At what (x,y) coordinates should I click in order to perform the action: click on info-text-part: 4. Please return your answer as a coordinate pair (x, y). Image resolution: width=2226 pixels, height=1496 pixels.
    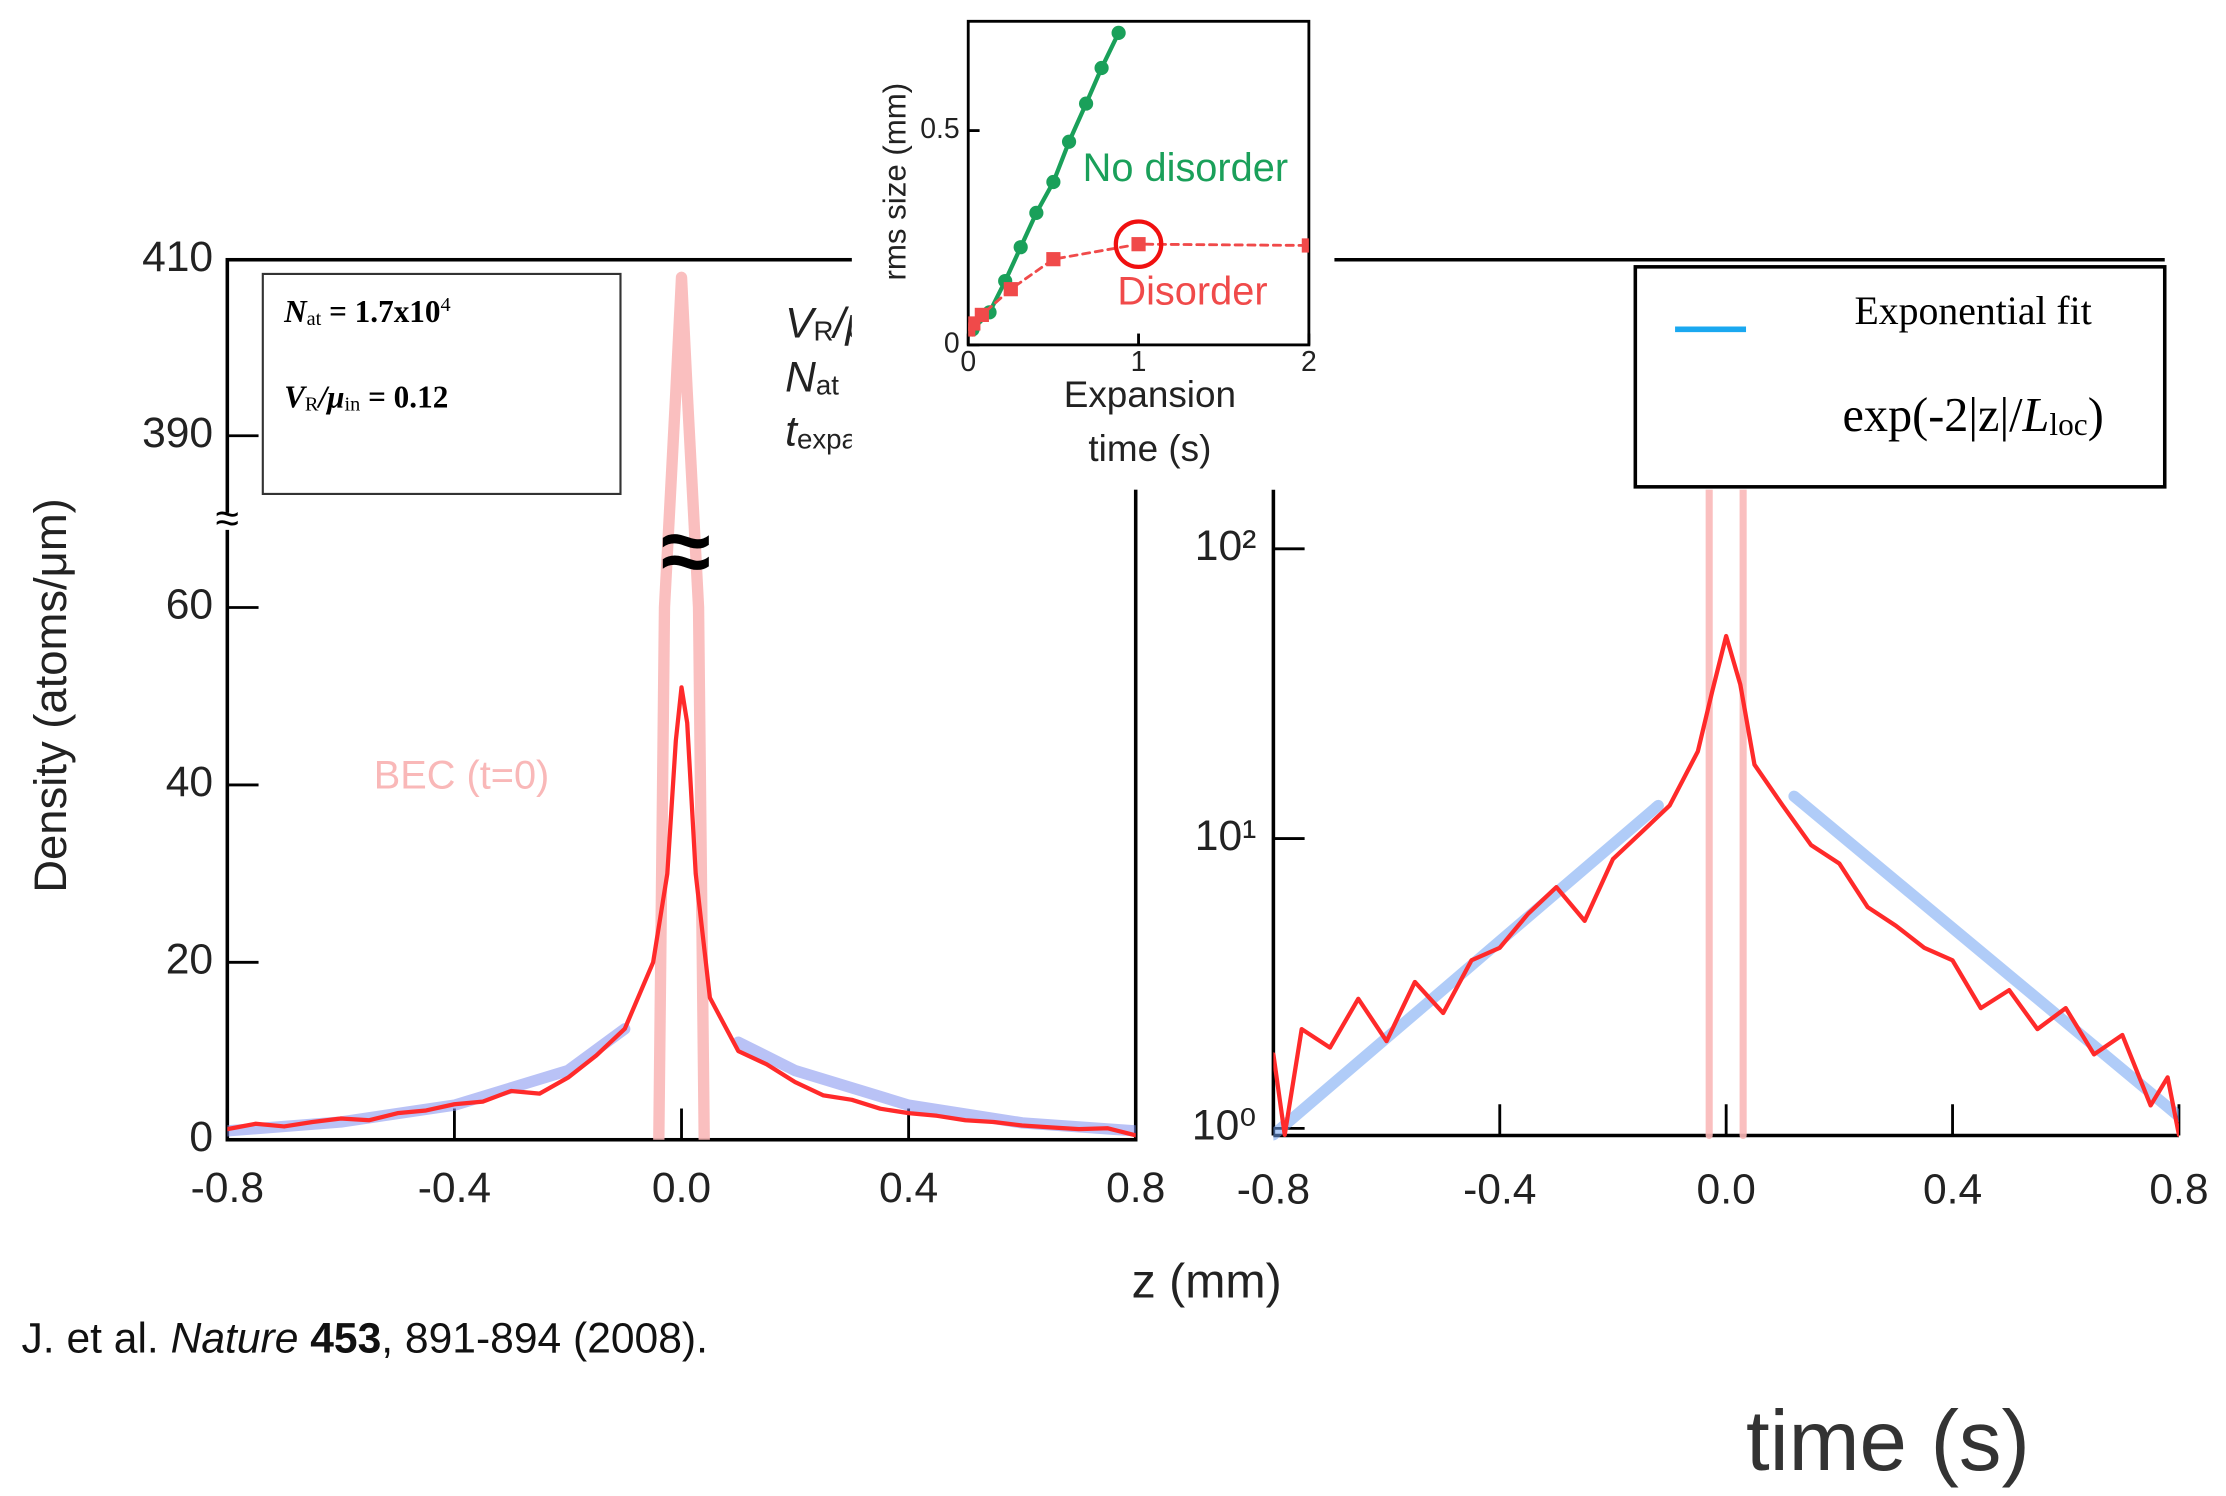
    Looking at the image, I should click on (446, 305).